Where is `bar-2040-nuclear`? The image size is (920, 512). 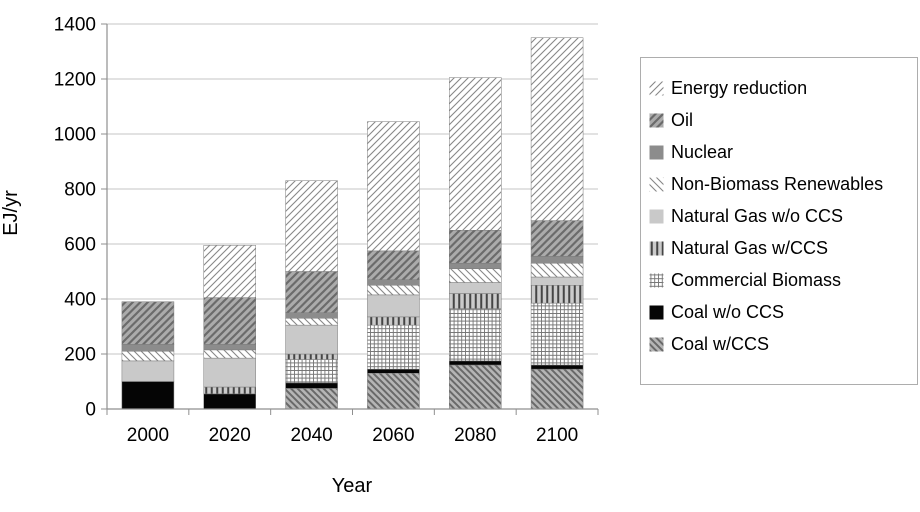 bar-2040-nuclear is located at coordinates (311, 315).